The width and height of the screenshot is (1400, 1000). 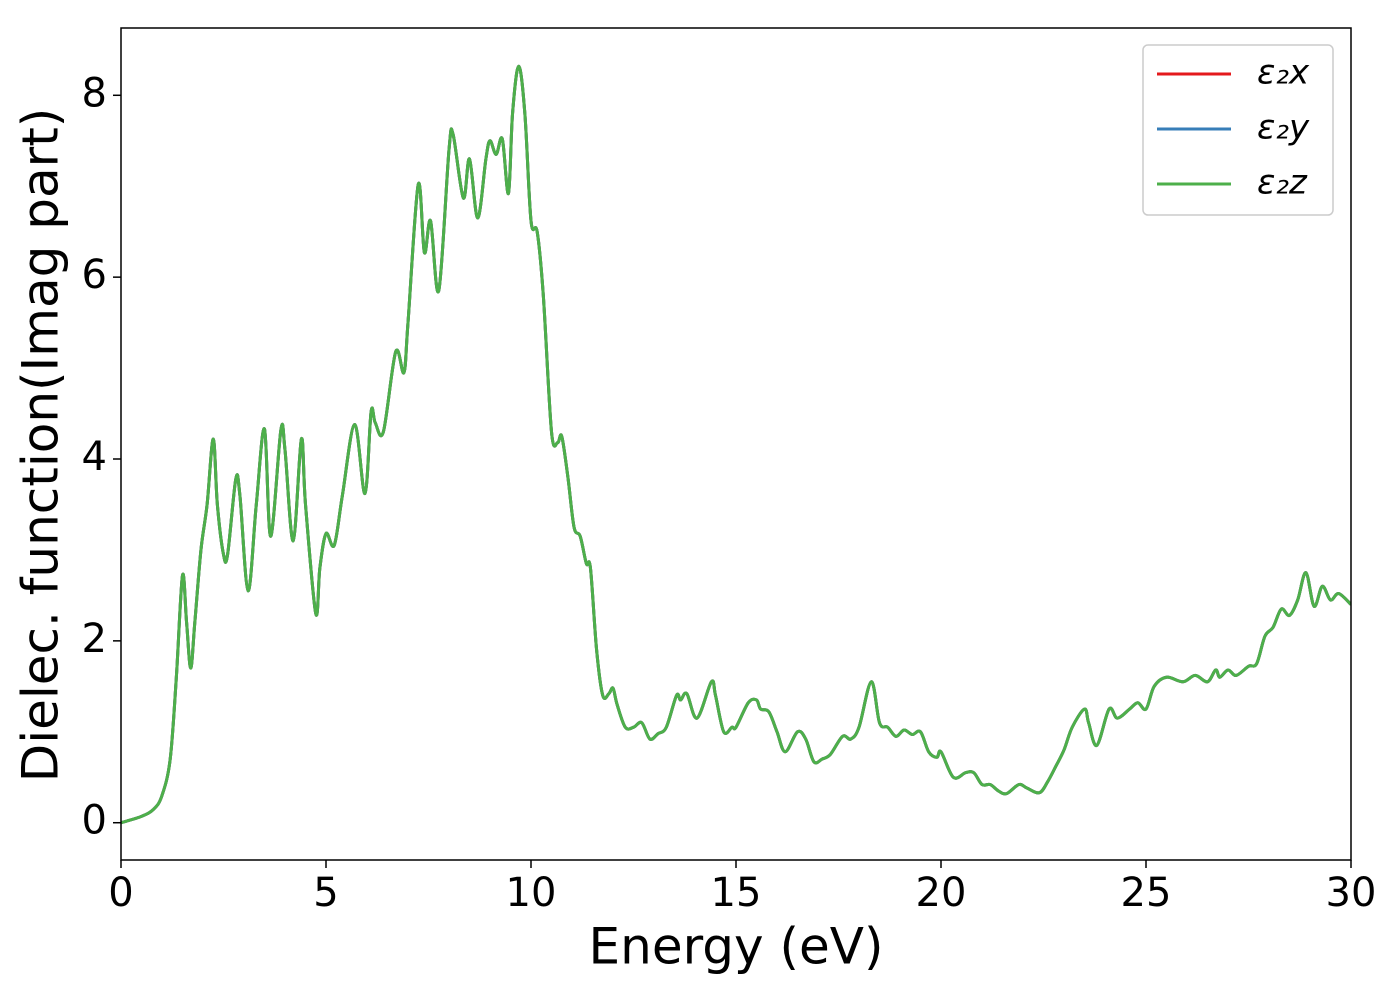 I want to click on y-tick-label: 4, so click(x=94, y=457).